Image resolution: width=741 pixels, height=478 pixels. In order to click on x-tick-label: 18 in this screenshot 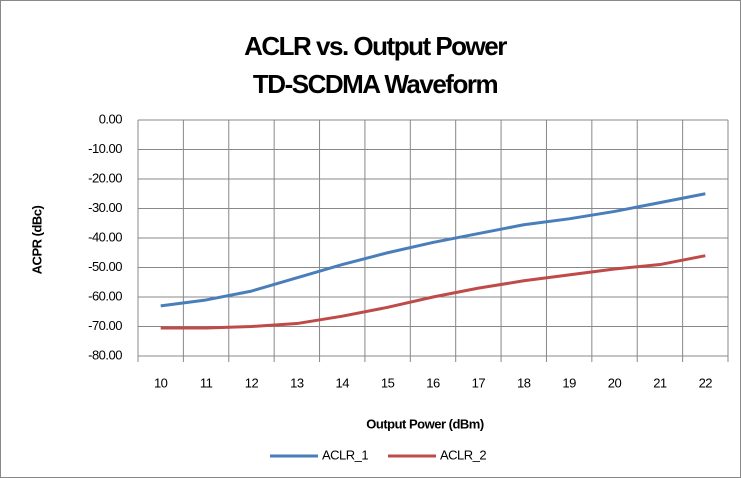, I will do `click(524, 382)`.